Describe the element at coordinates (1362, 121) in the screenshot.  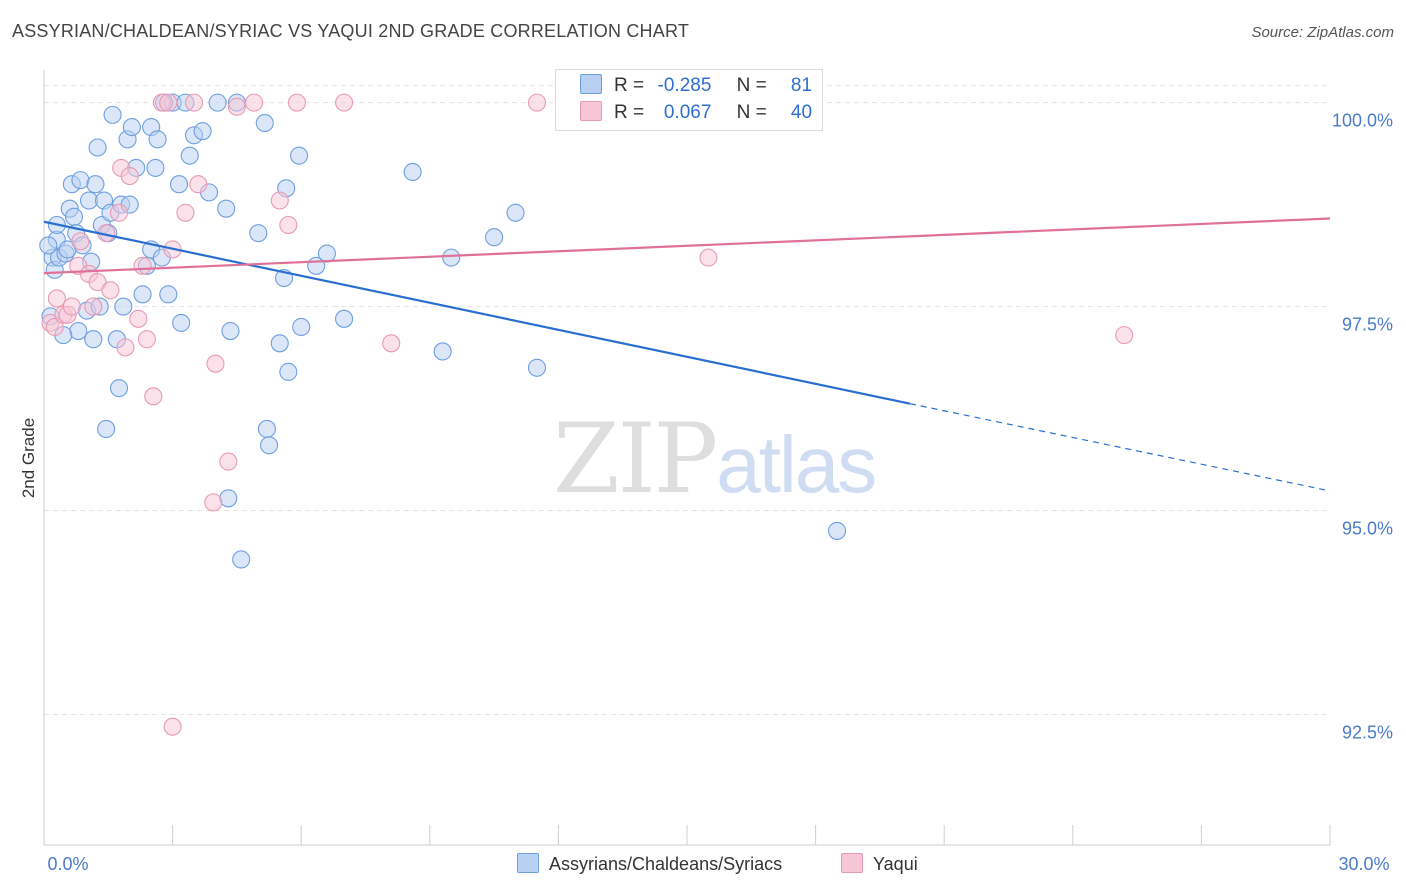
I see `y-tick-label: 100.0%` at that location.